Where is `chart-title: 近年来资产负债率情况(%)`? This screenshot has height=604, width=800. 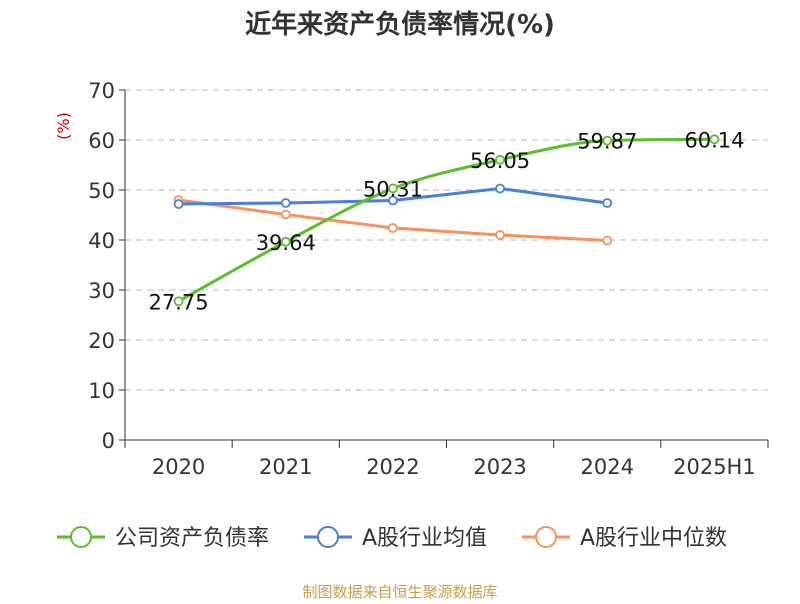
chart-title: 近年来资产负债率情况(%) is located at coordinates (400, 24).